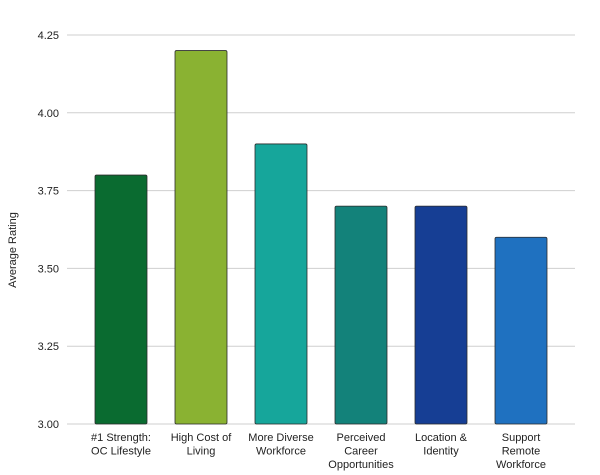  What do you see at coordinates (441, 445) in the screenshot?
I see `x-category-label: Location & Identity` at bounding box center [441, 445].